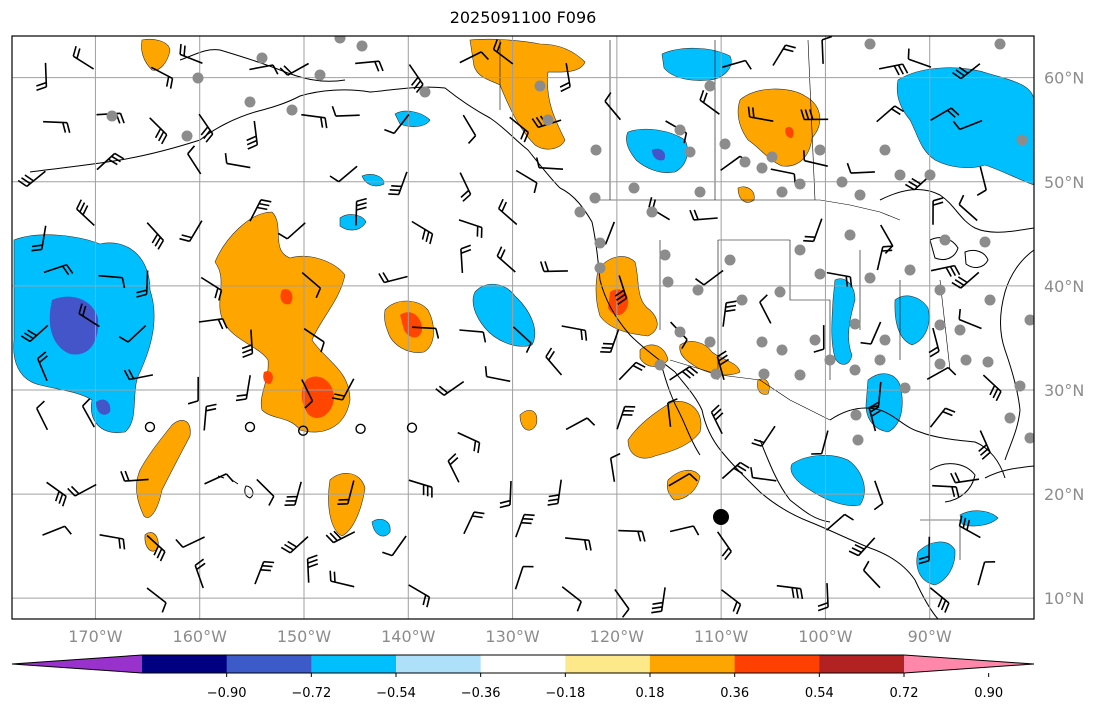  What do you see at coordinates (904, 693) in the screenshot?
I see `colorbar-tick-label: 0.72` at bounding box center [904, 693].